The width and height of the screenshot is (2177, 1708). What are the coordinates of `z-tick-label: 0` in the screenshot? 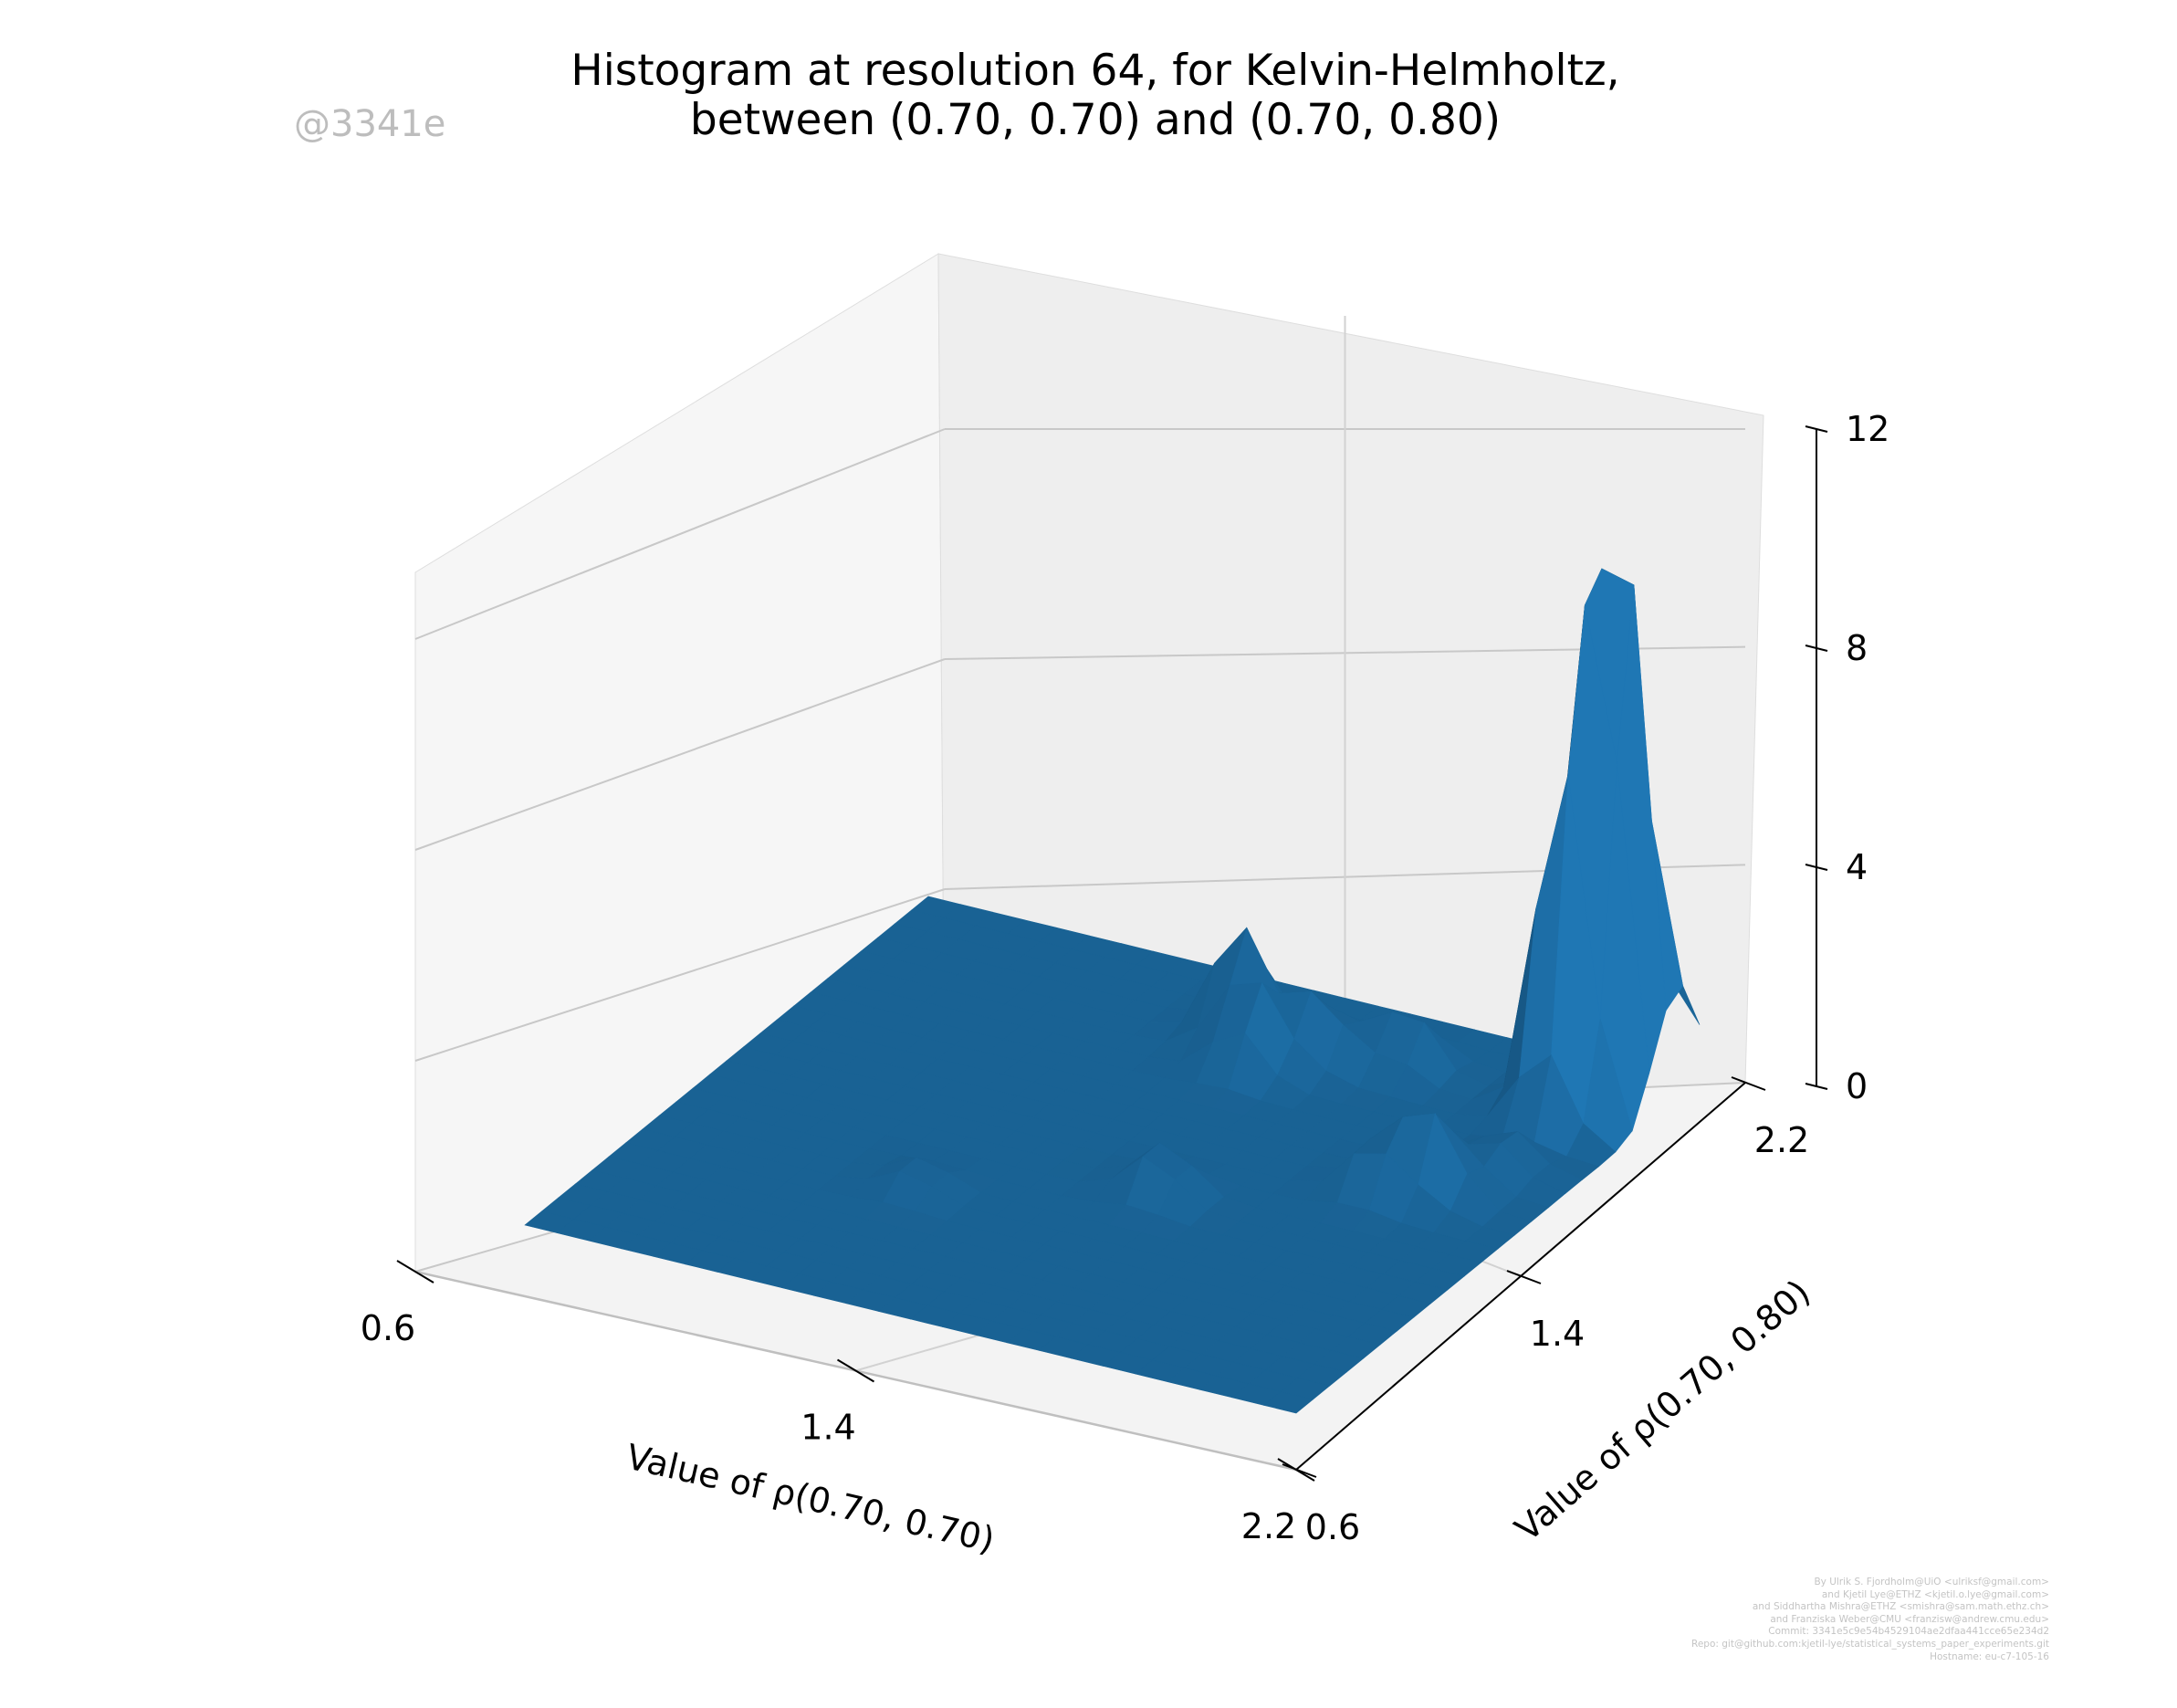 It's located at (1857, 1086).